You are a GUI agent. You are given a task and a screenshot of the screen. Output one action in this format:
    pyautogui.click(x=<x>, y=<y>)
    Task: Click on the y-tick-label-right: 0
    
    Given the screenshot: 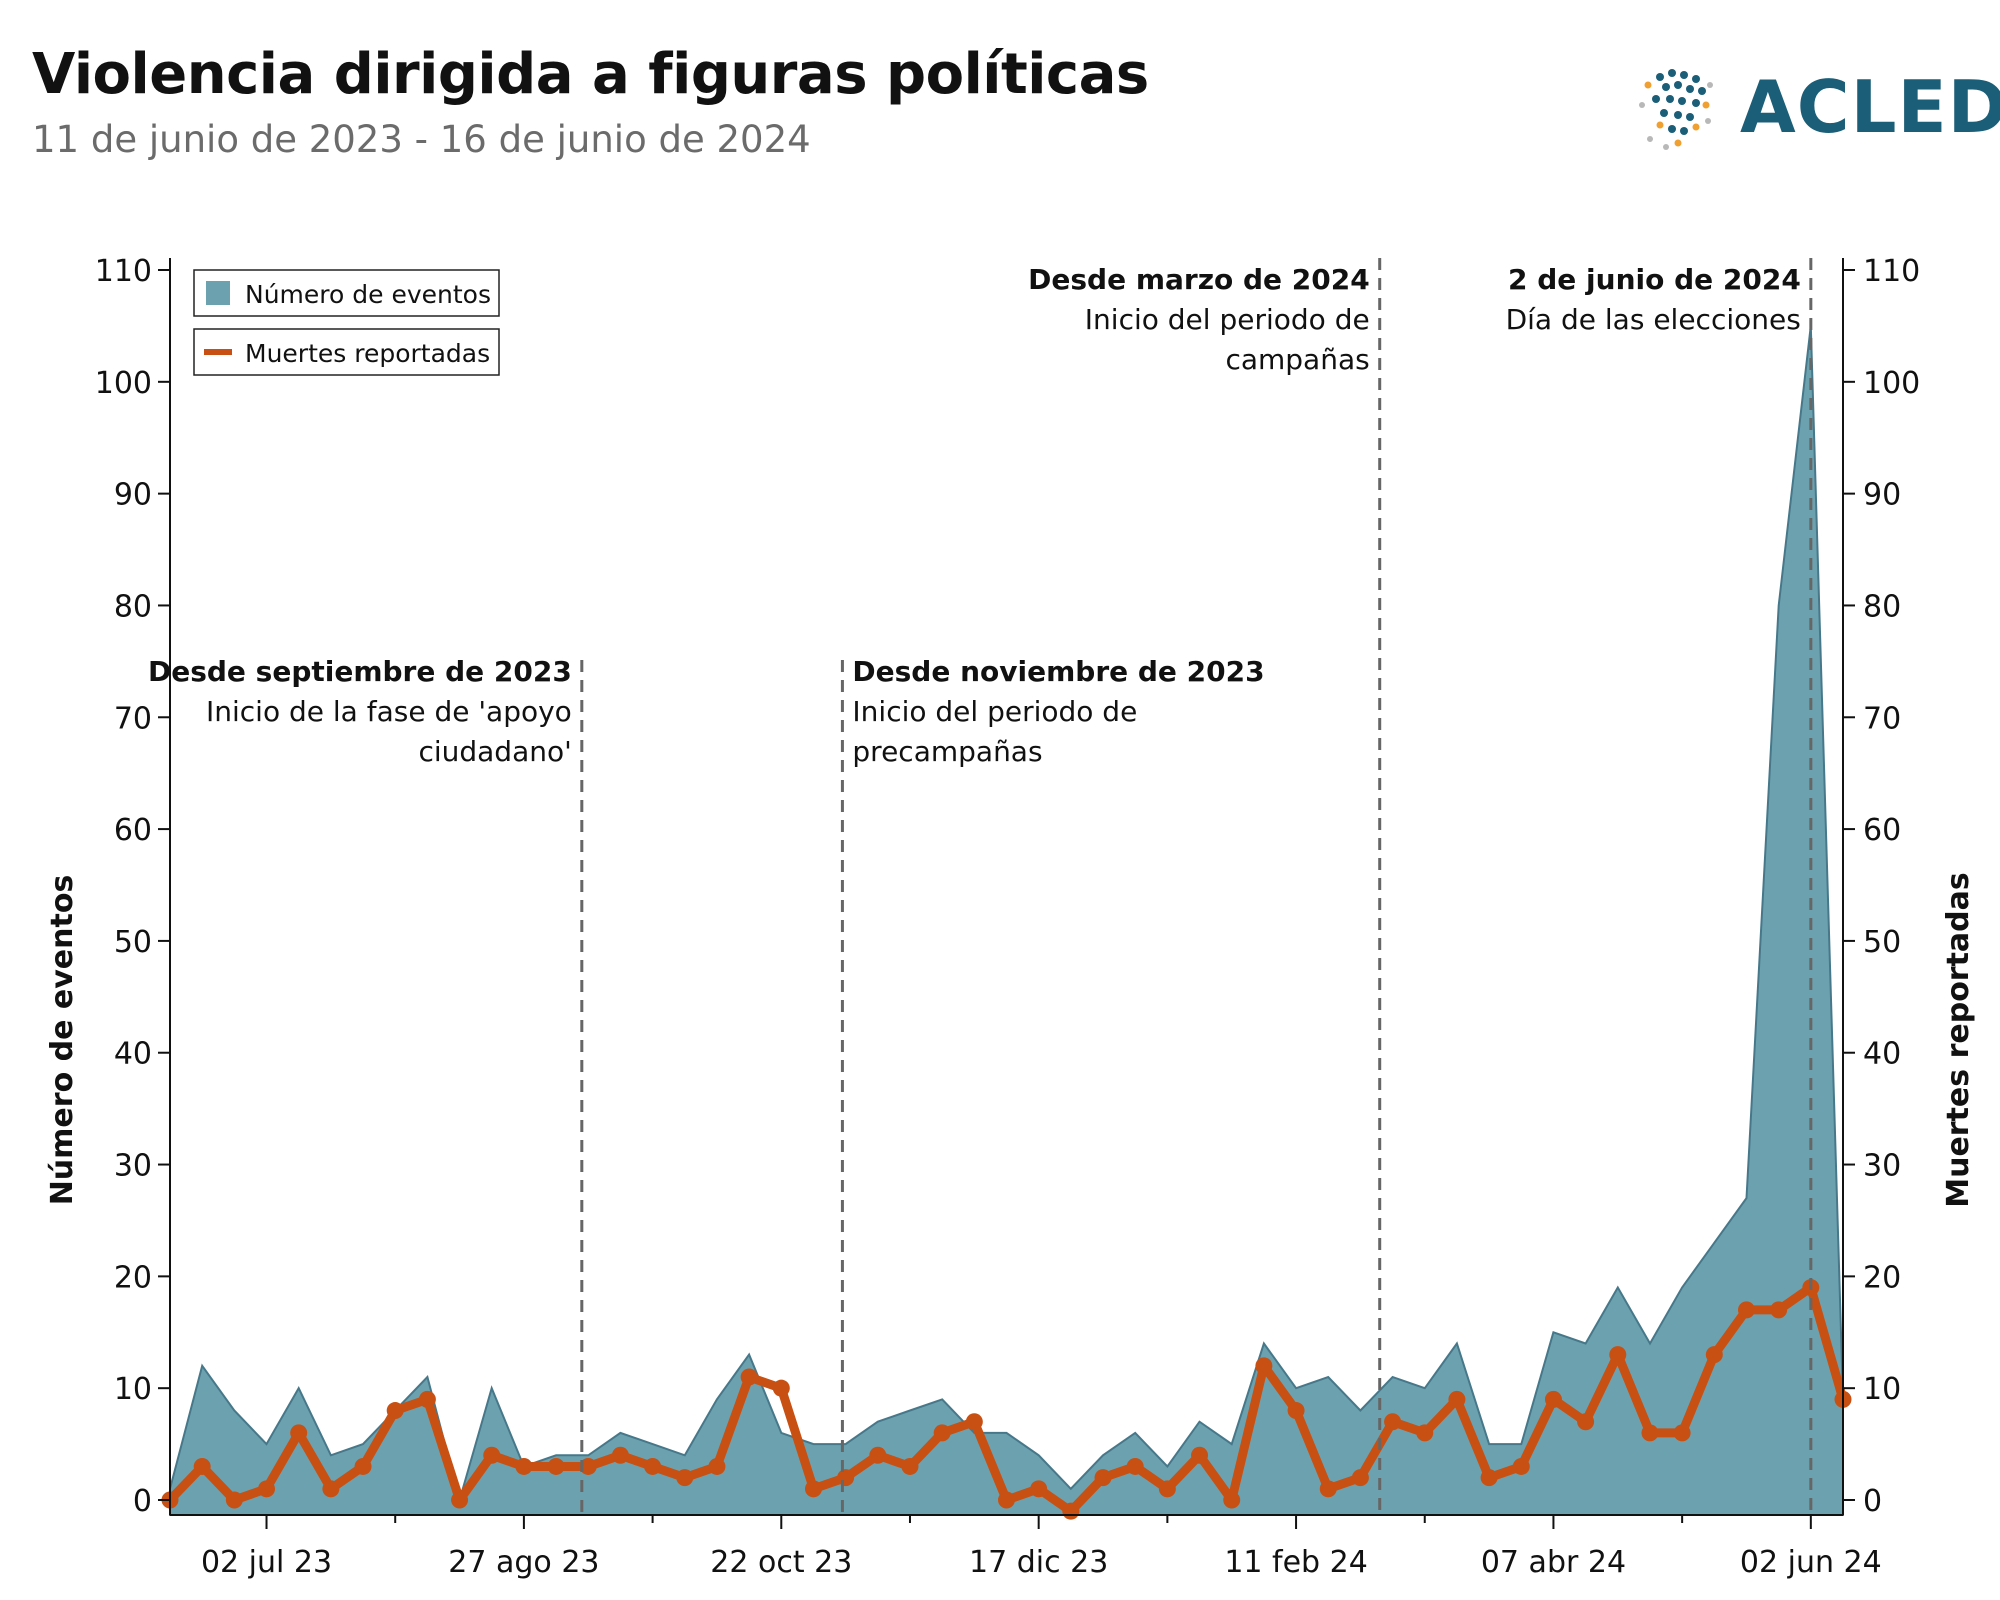 What is the action you would take?
    pyautogui.click(x=1872, y=1501)
    